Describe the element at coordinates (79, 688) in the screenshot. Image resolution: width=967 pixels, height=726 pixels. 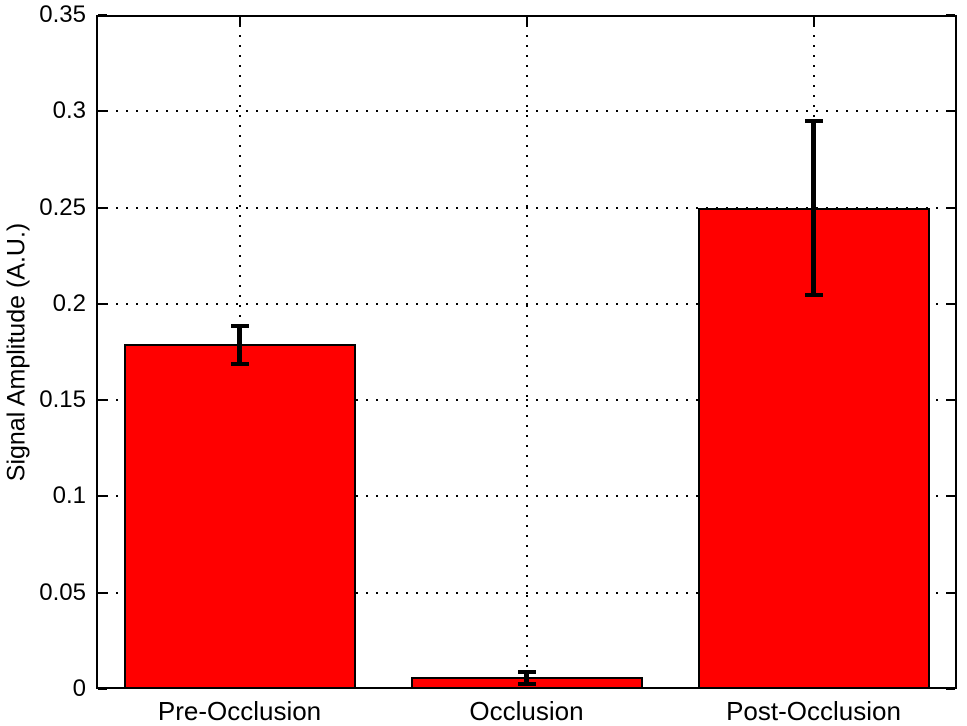
I see `y-tick-label: 0` at that location.